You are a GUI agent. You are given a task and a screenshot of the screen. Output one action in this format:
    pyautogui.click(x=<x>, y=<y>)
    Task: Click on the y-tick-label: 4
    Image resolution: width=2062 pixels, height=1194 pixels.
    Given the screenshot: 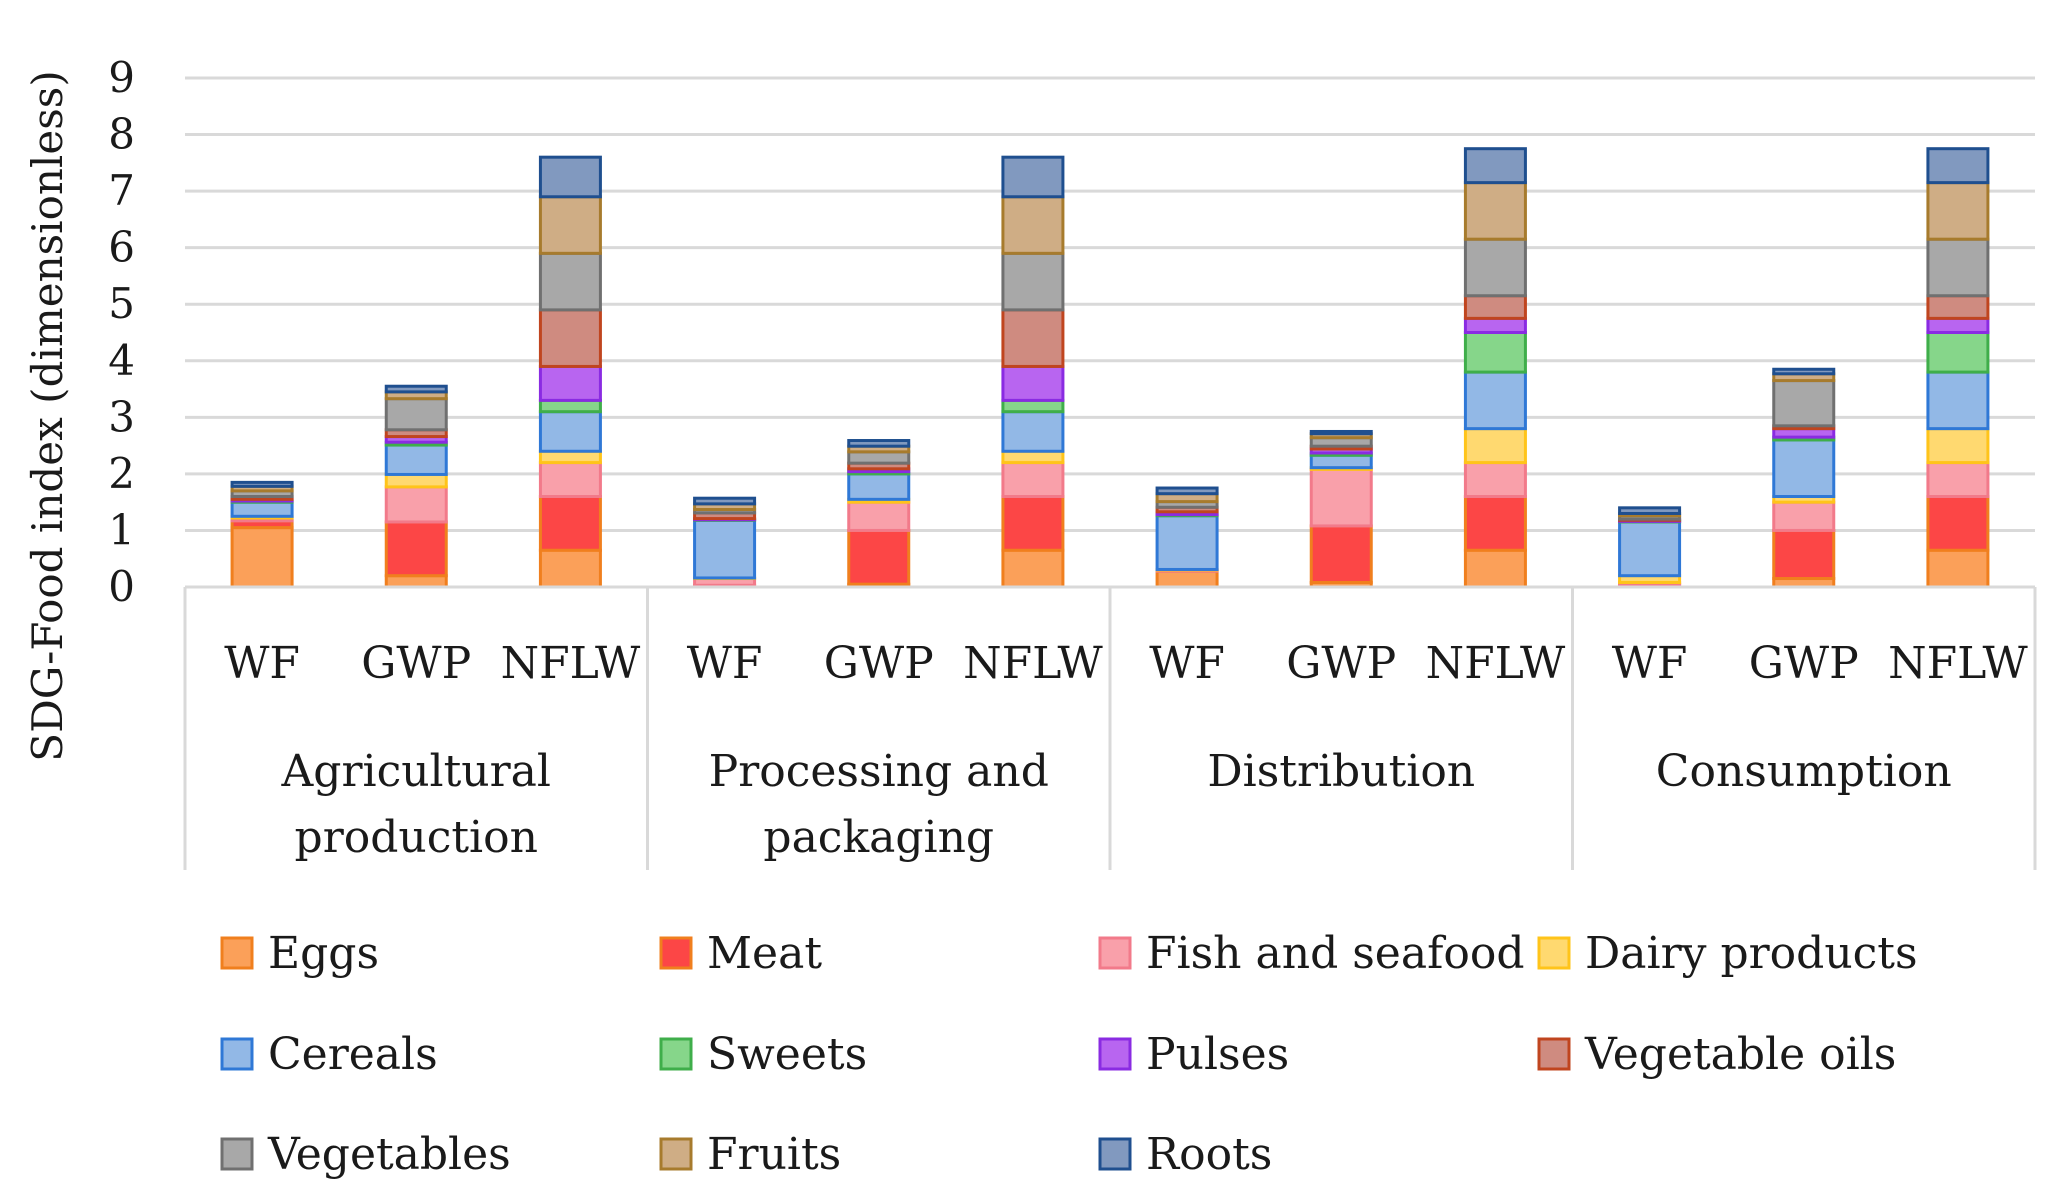 What is the action you would take?
    pyautogui.click(x=121, y=360)
    